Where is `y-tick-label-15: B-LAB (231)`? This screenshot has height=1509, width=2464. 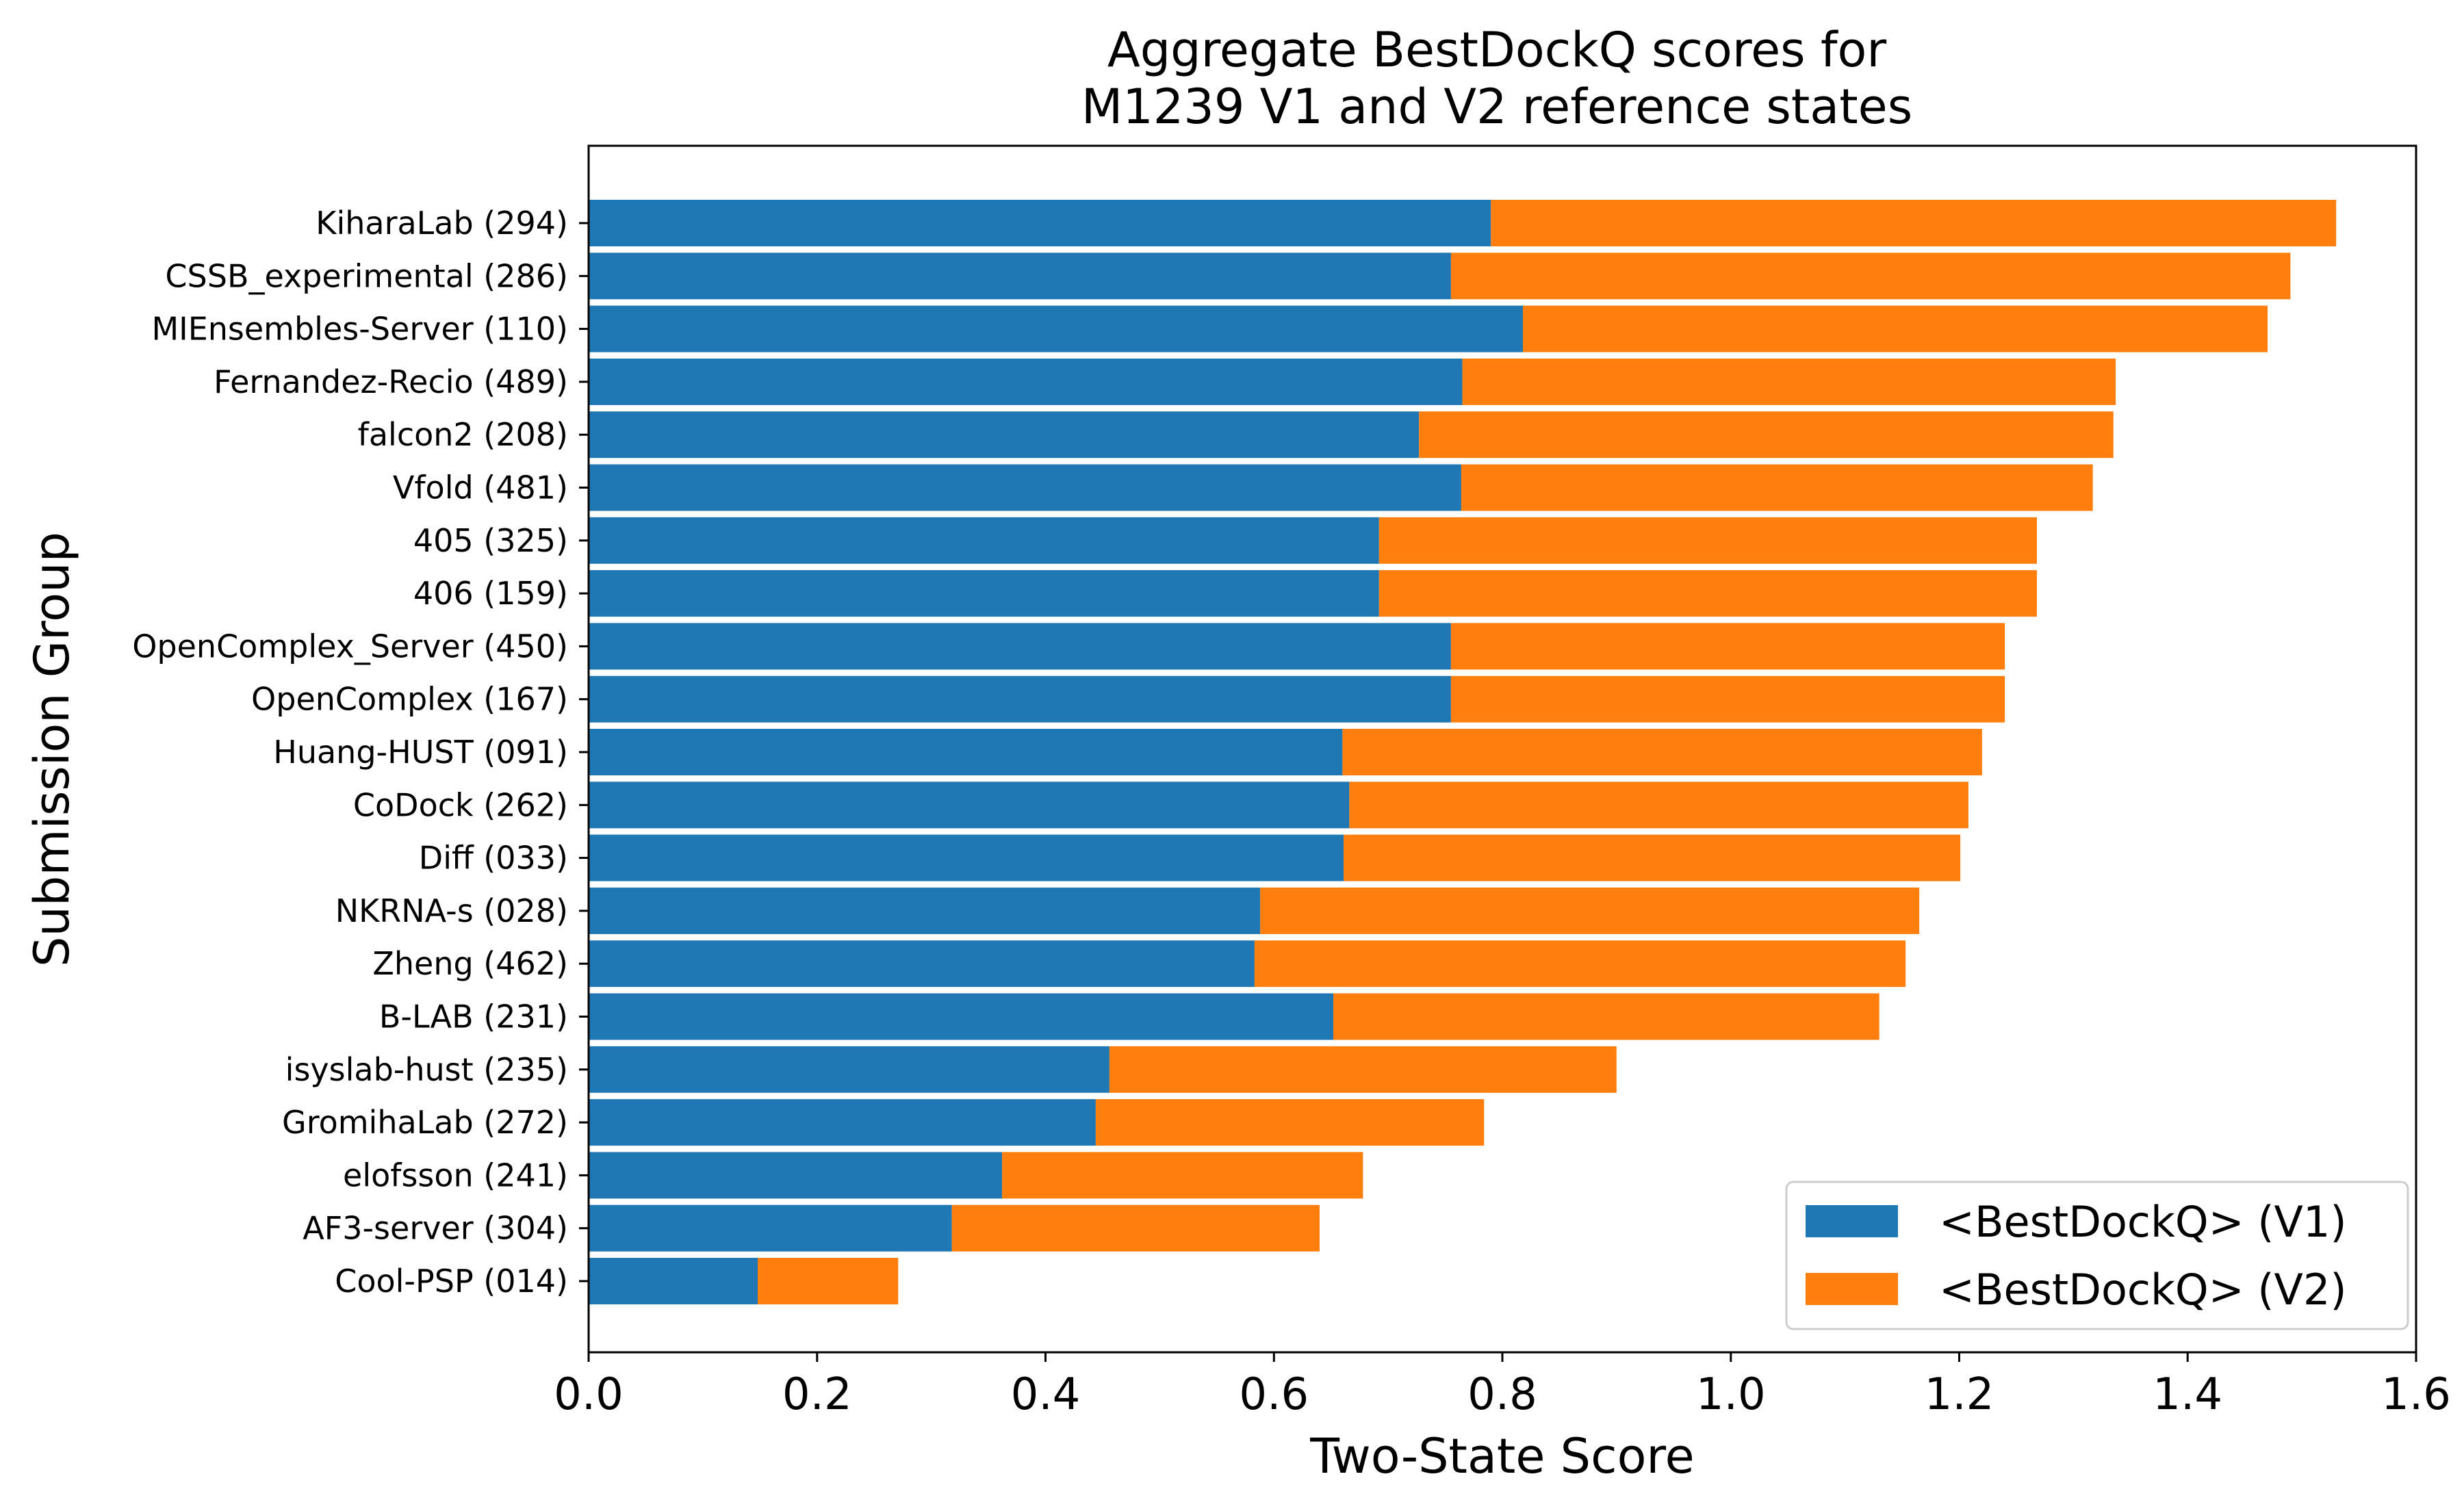 y-tick-label-15: B-LAB (231) is located at coordinates (473, 1016).